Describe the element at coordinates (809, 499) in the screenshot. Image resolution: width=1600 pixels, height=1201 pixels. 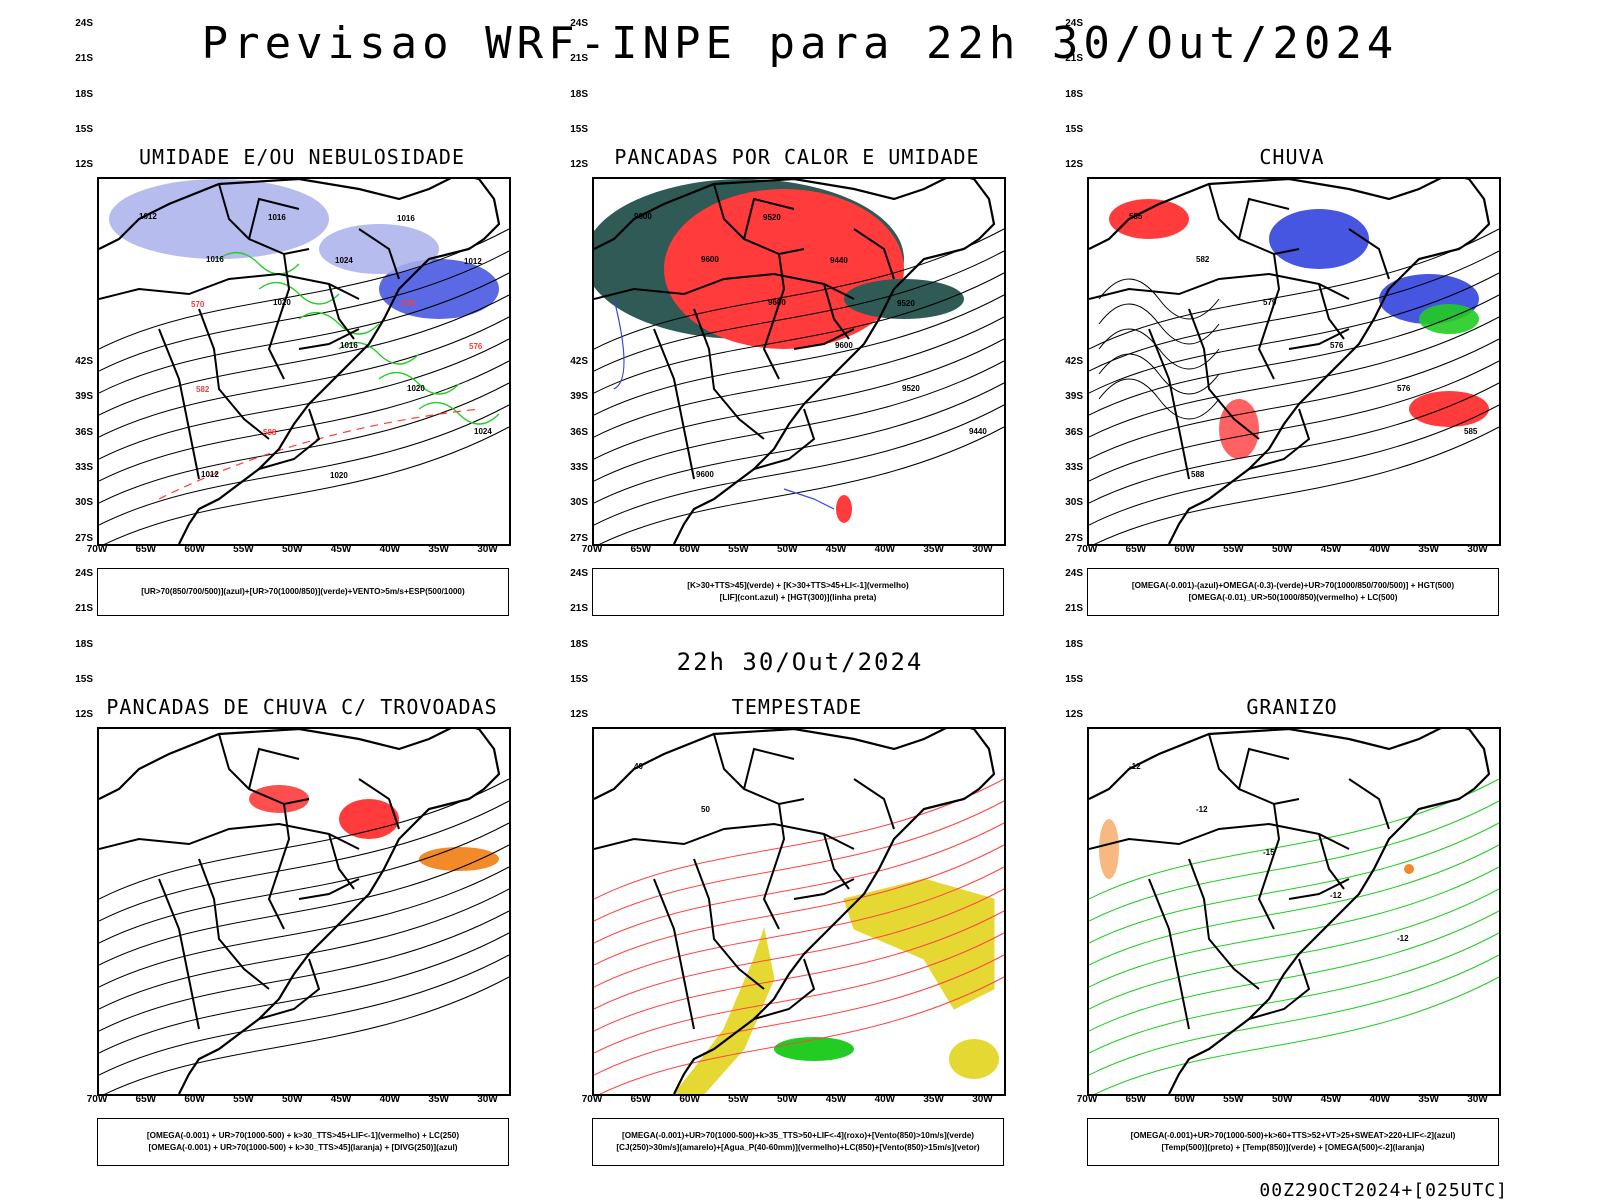
I see `lifted-index-contour` at that location.